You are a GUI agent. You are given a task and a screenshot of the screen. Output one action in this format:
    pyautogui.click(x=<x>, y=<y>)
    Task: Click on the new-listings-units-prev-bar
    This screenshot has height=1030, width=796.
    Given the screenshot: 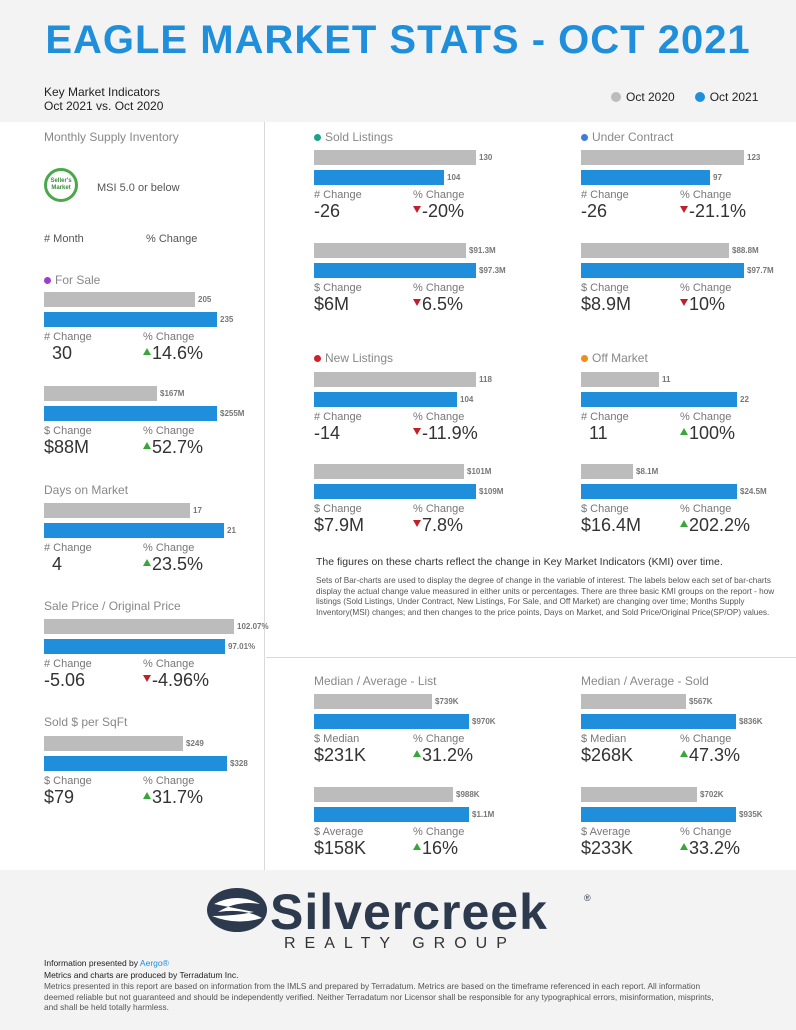 What is the action you would take?
    pyautogui.click(x=395, y=379)
    